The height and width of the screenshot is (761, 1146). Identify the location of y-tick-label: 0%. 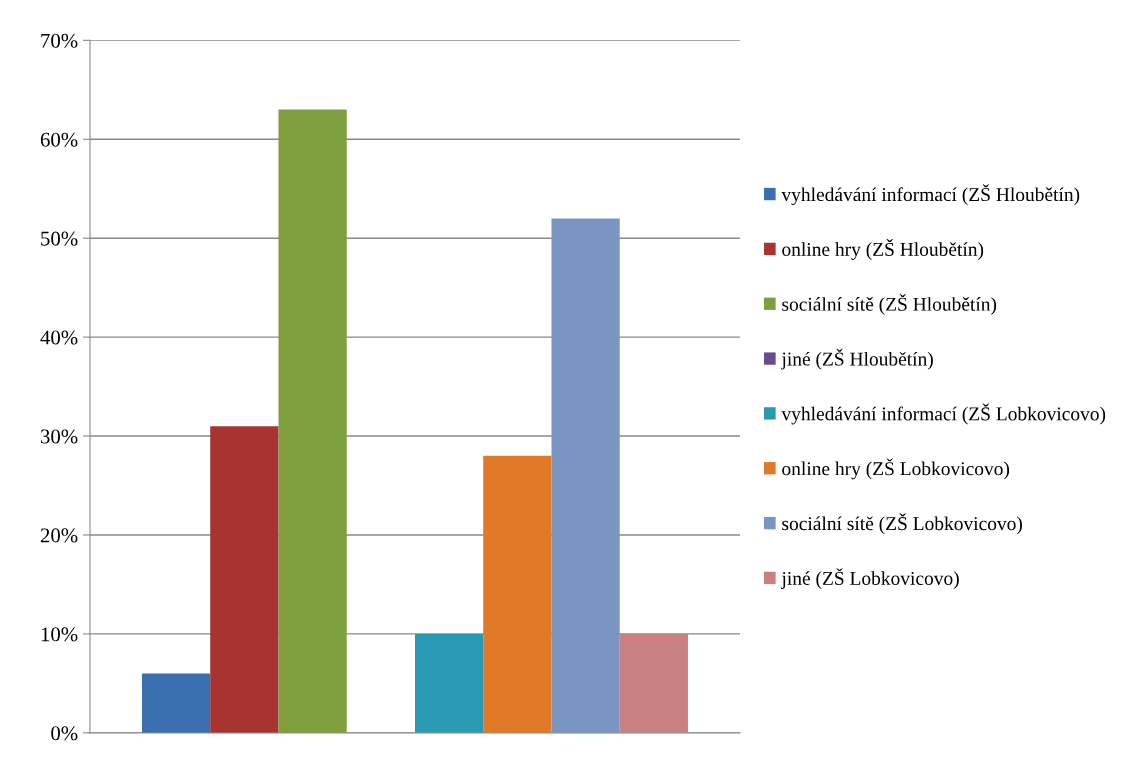
(64, 733).